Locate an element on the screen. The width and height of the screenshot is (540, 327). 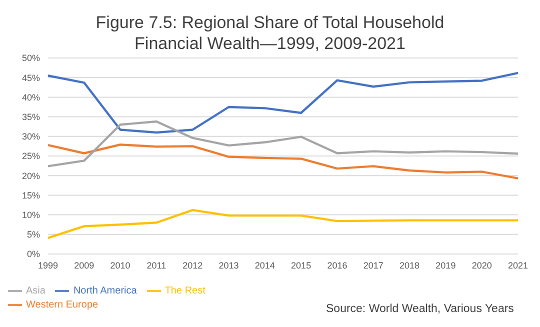
x-tick-label: 2017 is located at coordinates (373, 265).